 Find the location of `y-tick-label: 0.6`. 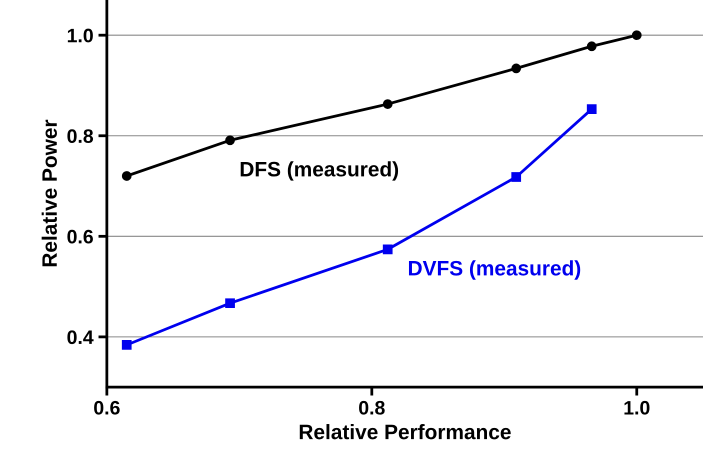

y-tick-label: 0.6 is located at coordinates (80, 237).